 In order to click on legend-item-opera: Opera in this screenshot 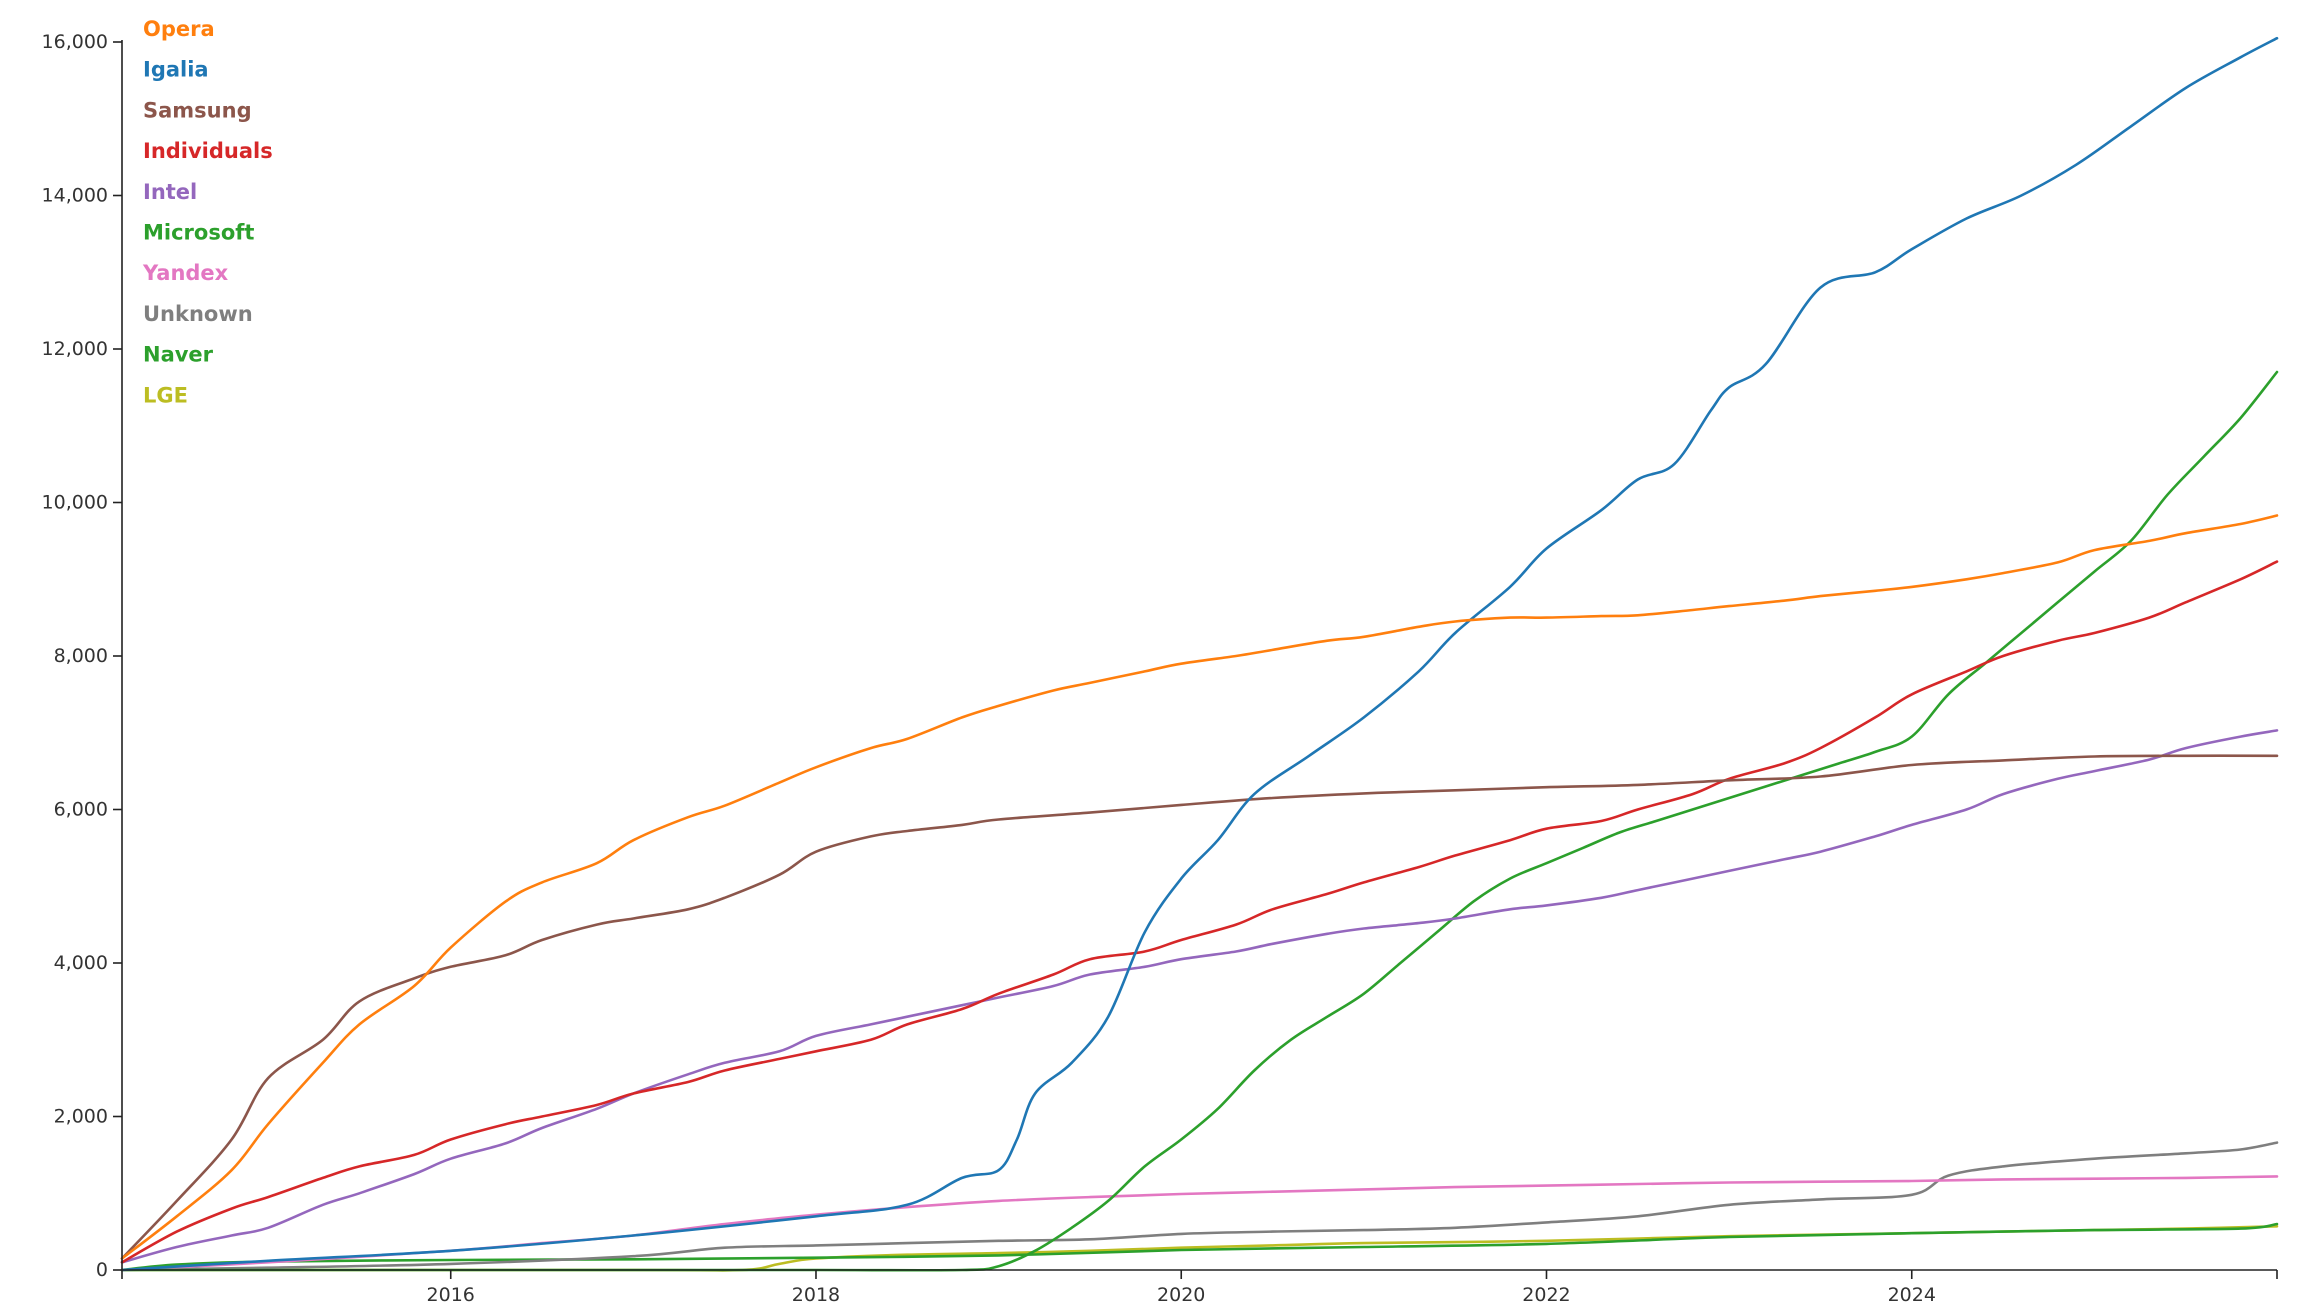, I will do `click(179, 29)`.